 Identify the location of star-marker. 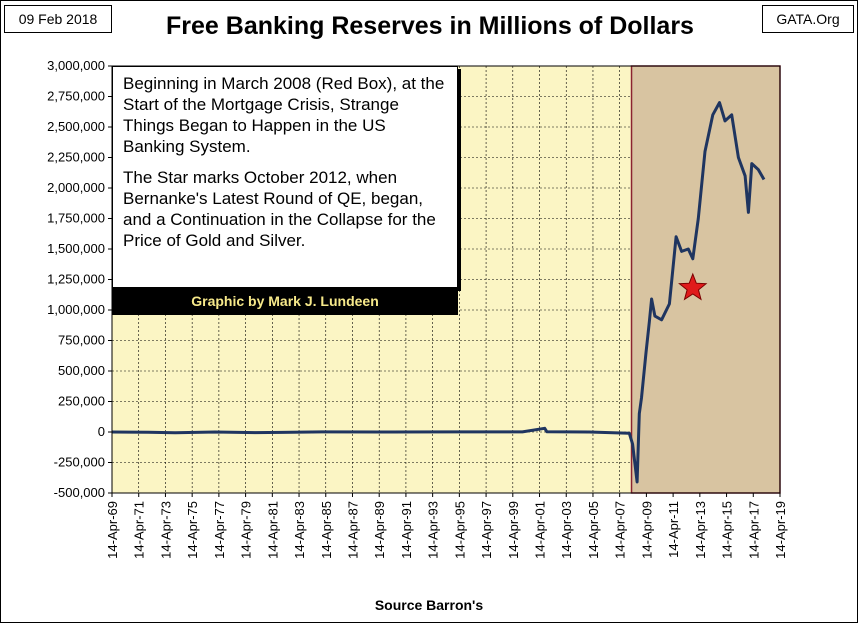
(693, 286).